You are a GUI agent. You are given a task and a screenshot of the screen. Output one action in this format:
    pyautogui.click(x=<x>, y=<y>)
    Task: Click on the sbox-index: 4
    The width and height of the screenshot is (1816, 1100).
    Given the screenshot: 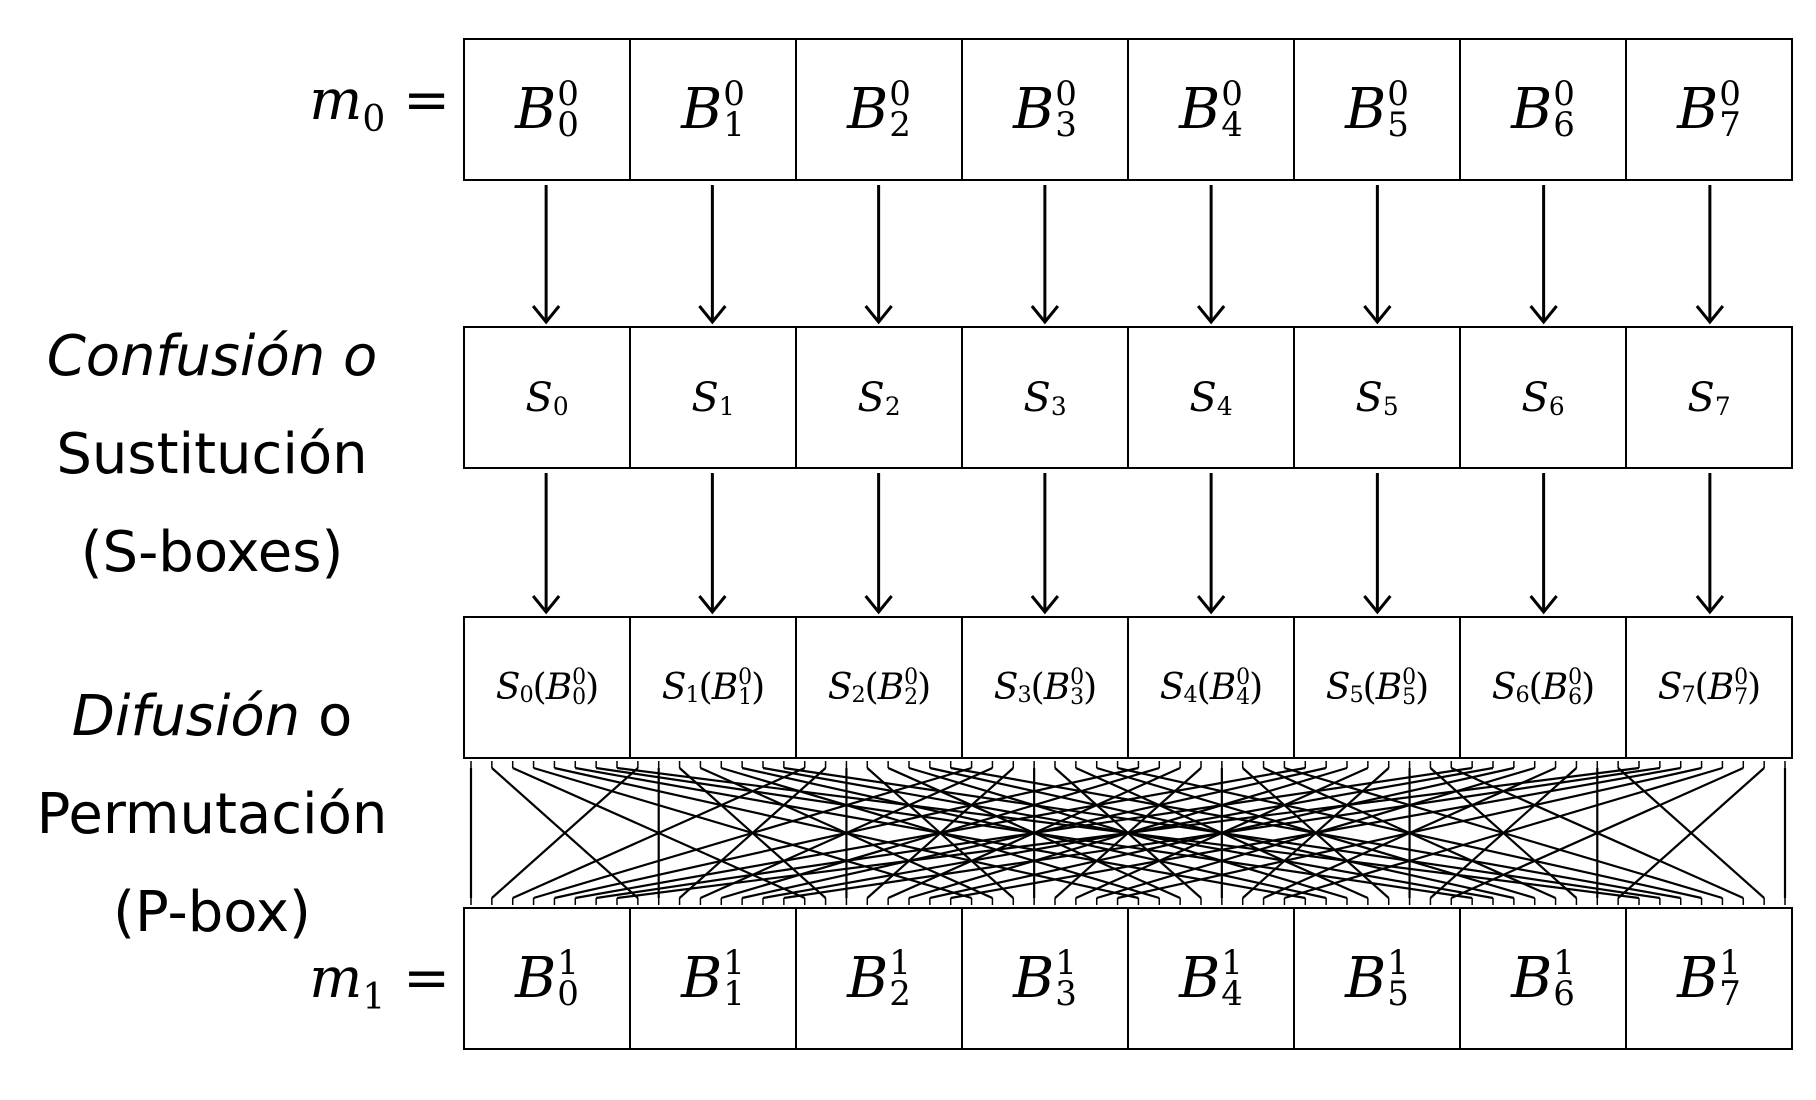 What is the action you would take?
    pyautogui.click(x=1224, y=406)
    